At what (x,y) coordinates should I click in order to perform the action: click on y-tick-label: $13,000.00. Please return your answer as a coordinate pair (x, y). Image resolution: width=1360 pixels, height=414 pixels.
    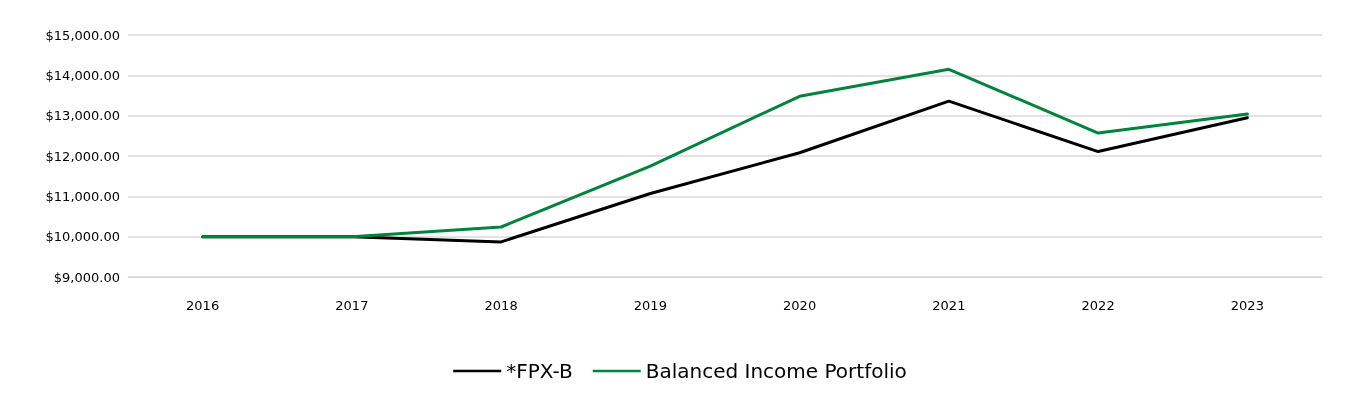
    Looking at the image, I should click on (82, 116).